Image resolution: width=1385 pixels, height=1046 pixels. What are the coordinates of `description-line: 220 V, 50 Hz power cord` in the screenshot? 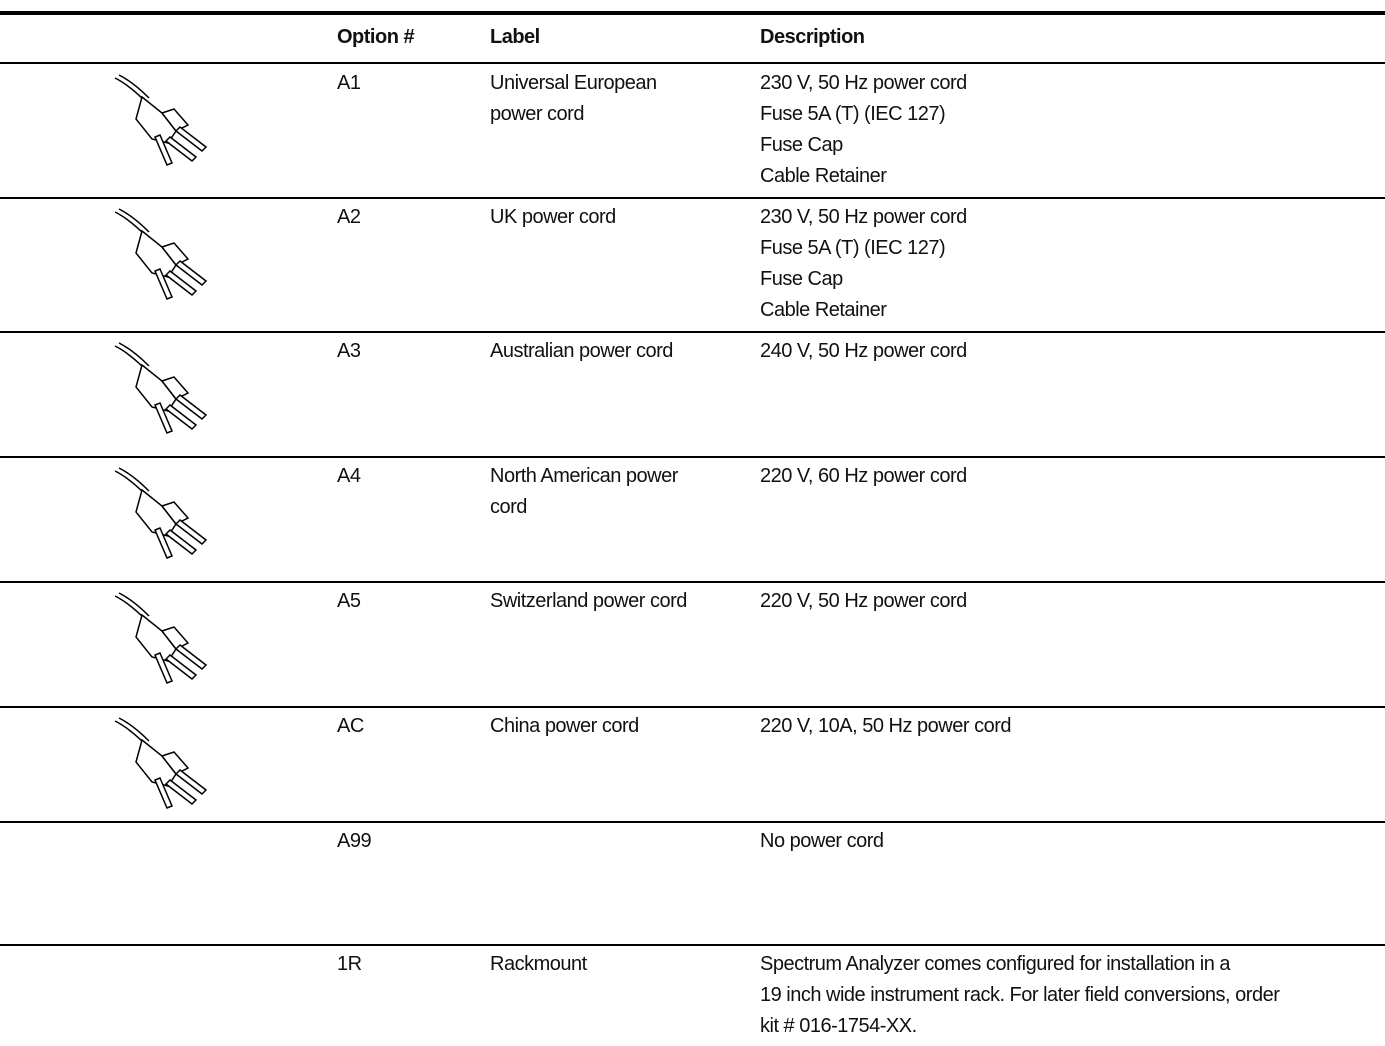 It's located at (863, 601).